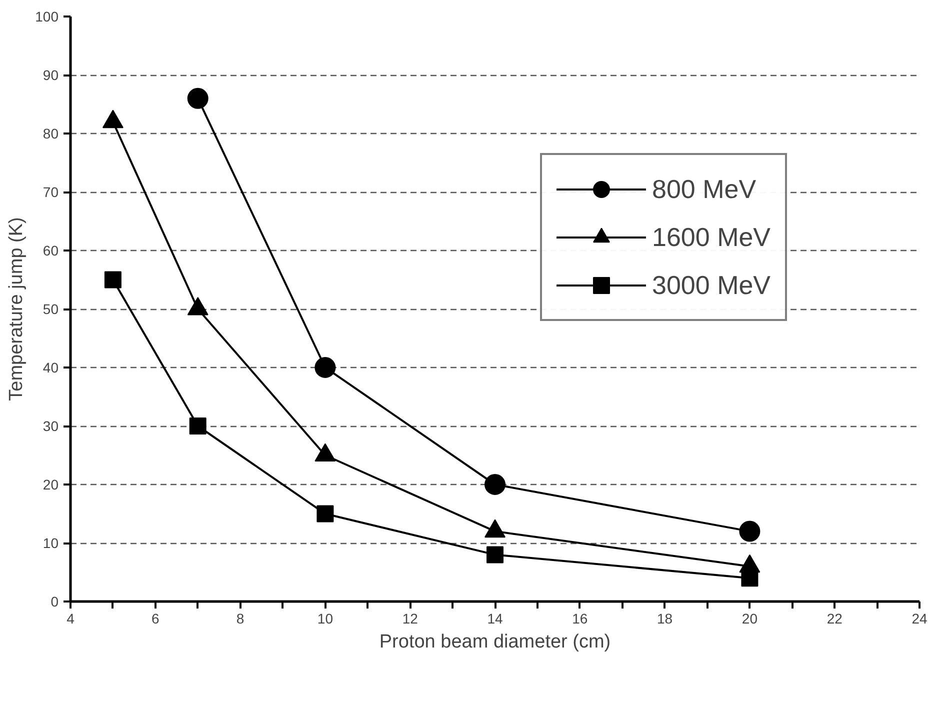  I want to click on y-tick-label: 80, so click(50, 134).